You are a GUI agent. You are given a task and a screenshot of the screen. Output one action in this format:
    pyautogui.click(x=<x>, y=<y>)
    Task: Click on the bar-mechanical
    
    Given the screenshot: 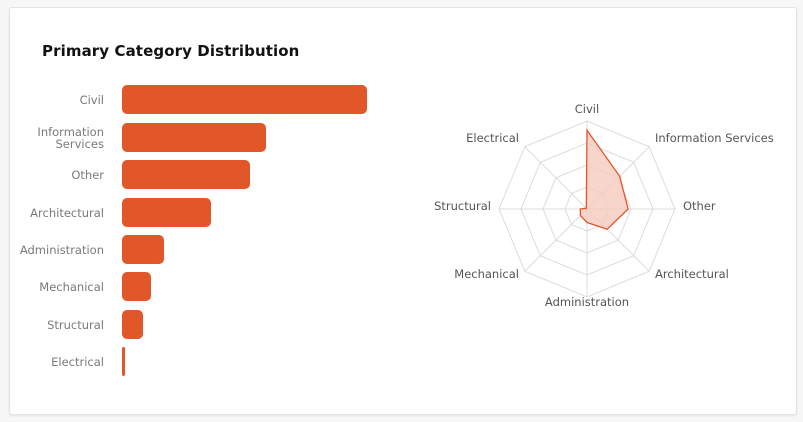 What is the action you would take?
    pyautogui.click(x=136, y=286)
    